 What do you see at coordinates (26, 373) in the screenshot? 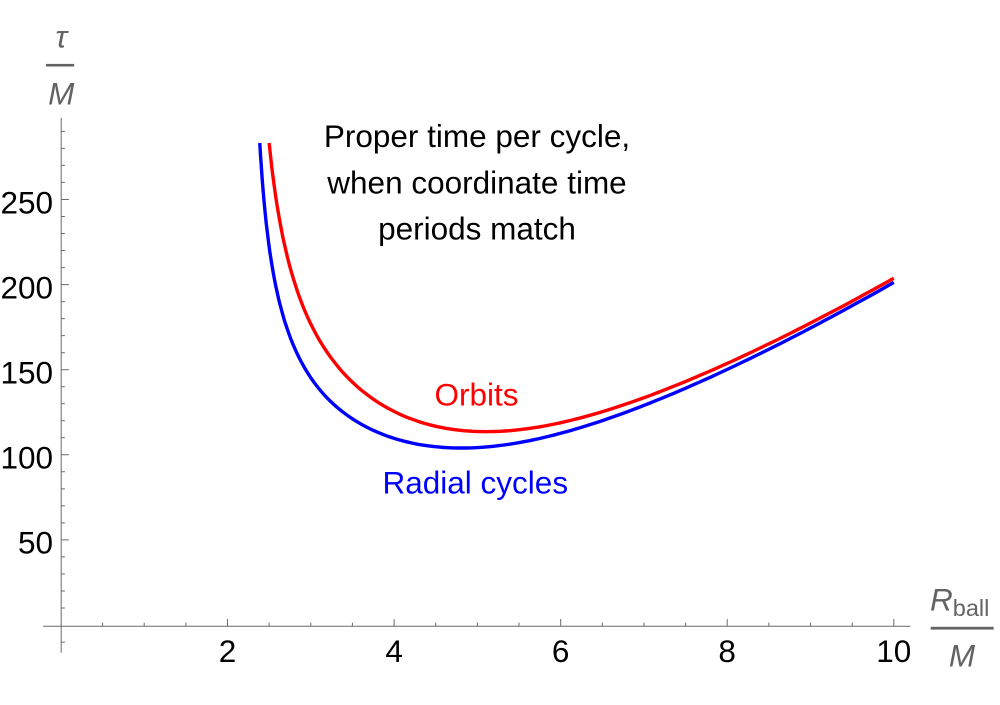
I see `svg-text: 150` at bounding box center [26, 373].